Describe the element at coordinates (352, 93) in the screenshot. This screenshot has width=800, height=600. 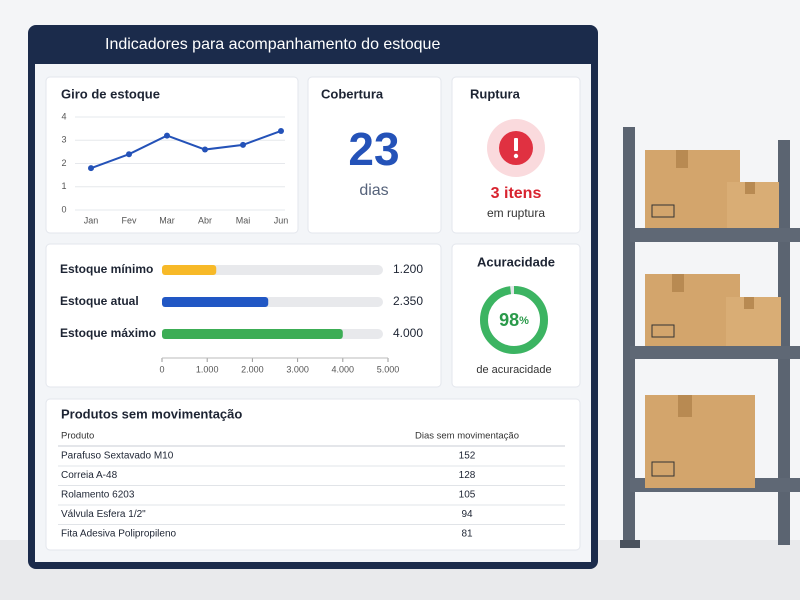
I see `coverage-title: Cobertura` at that location.